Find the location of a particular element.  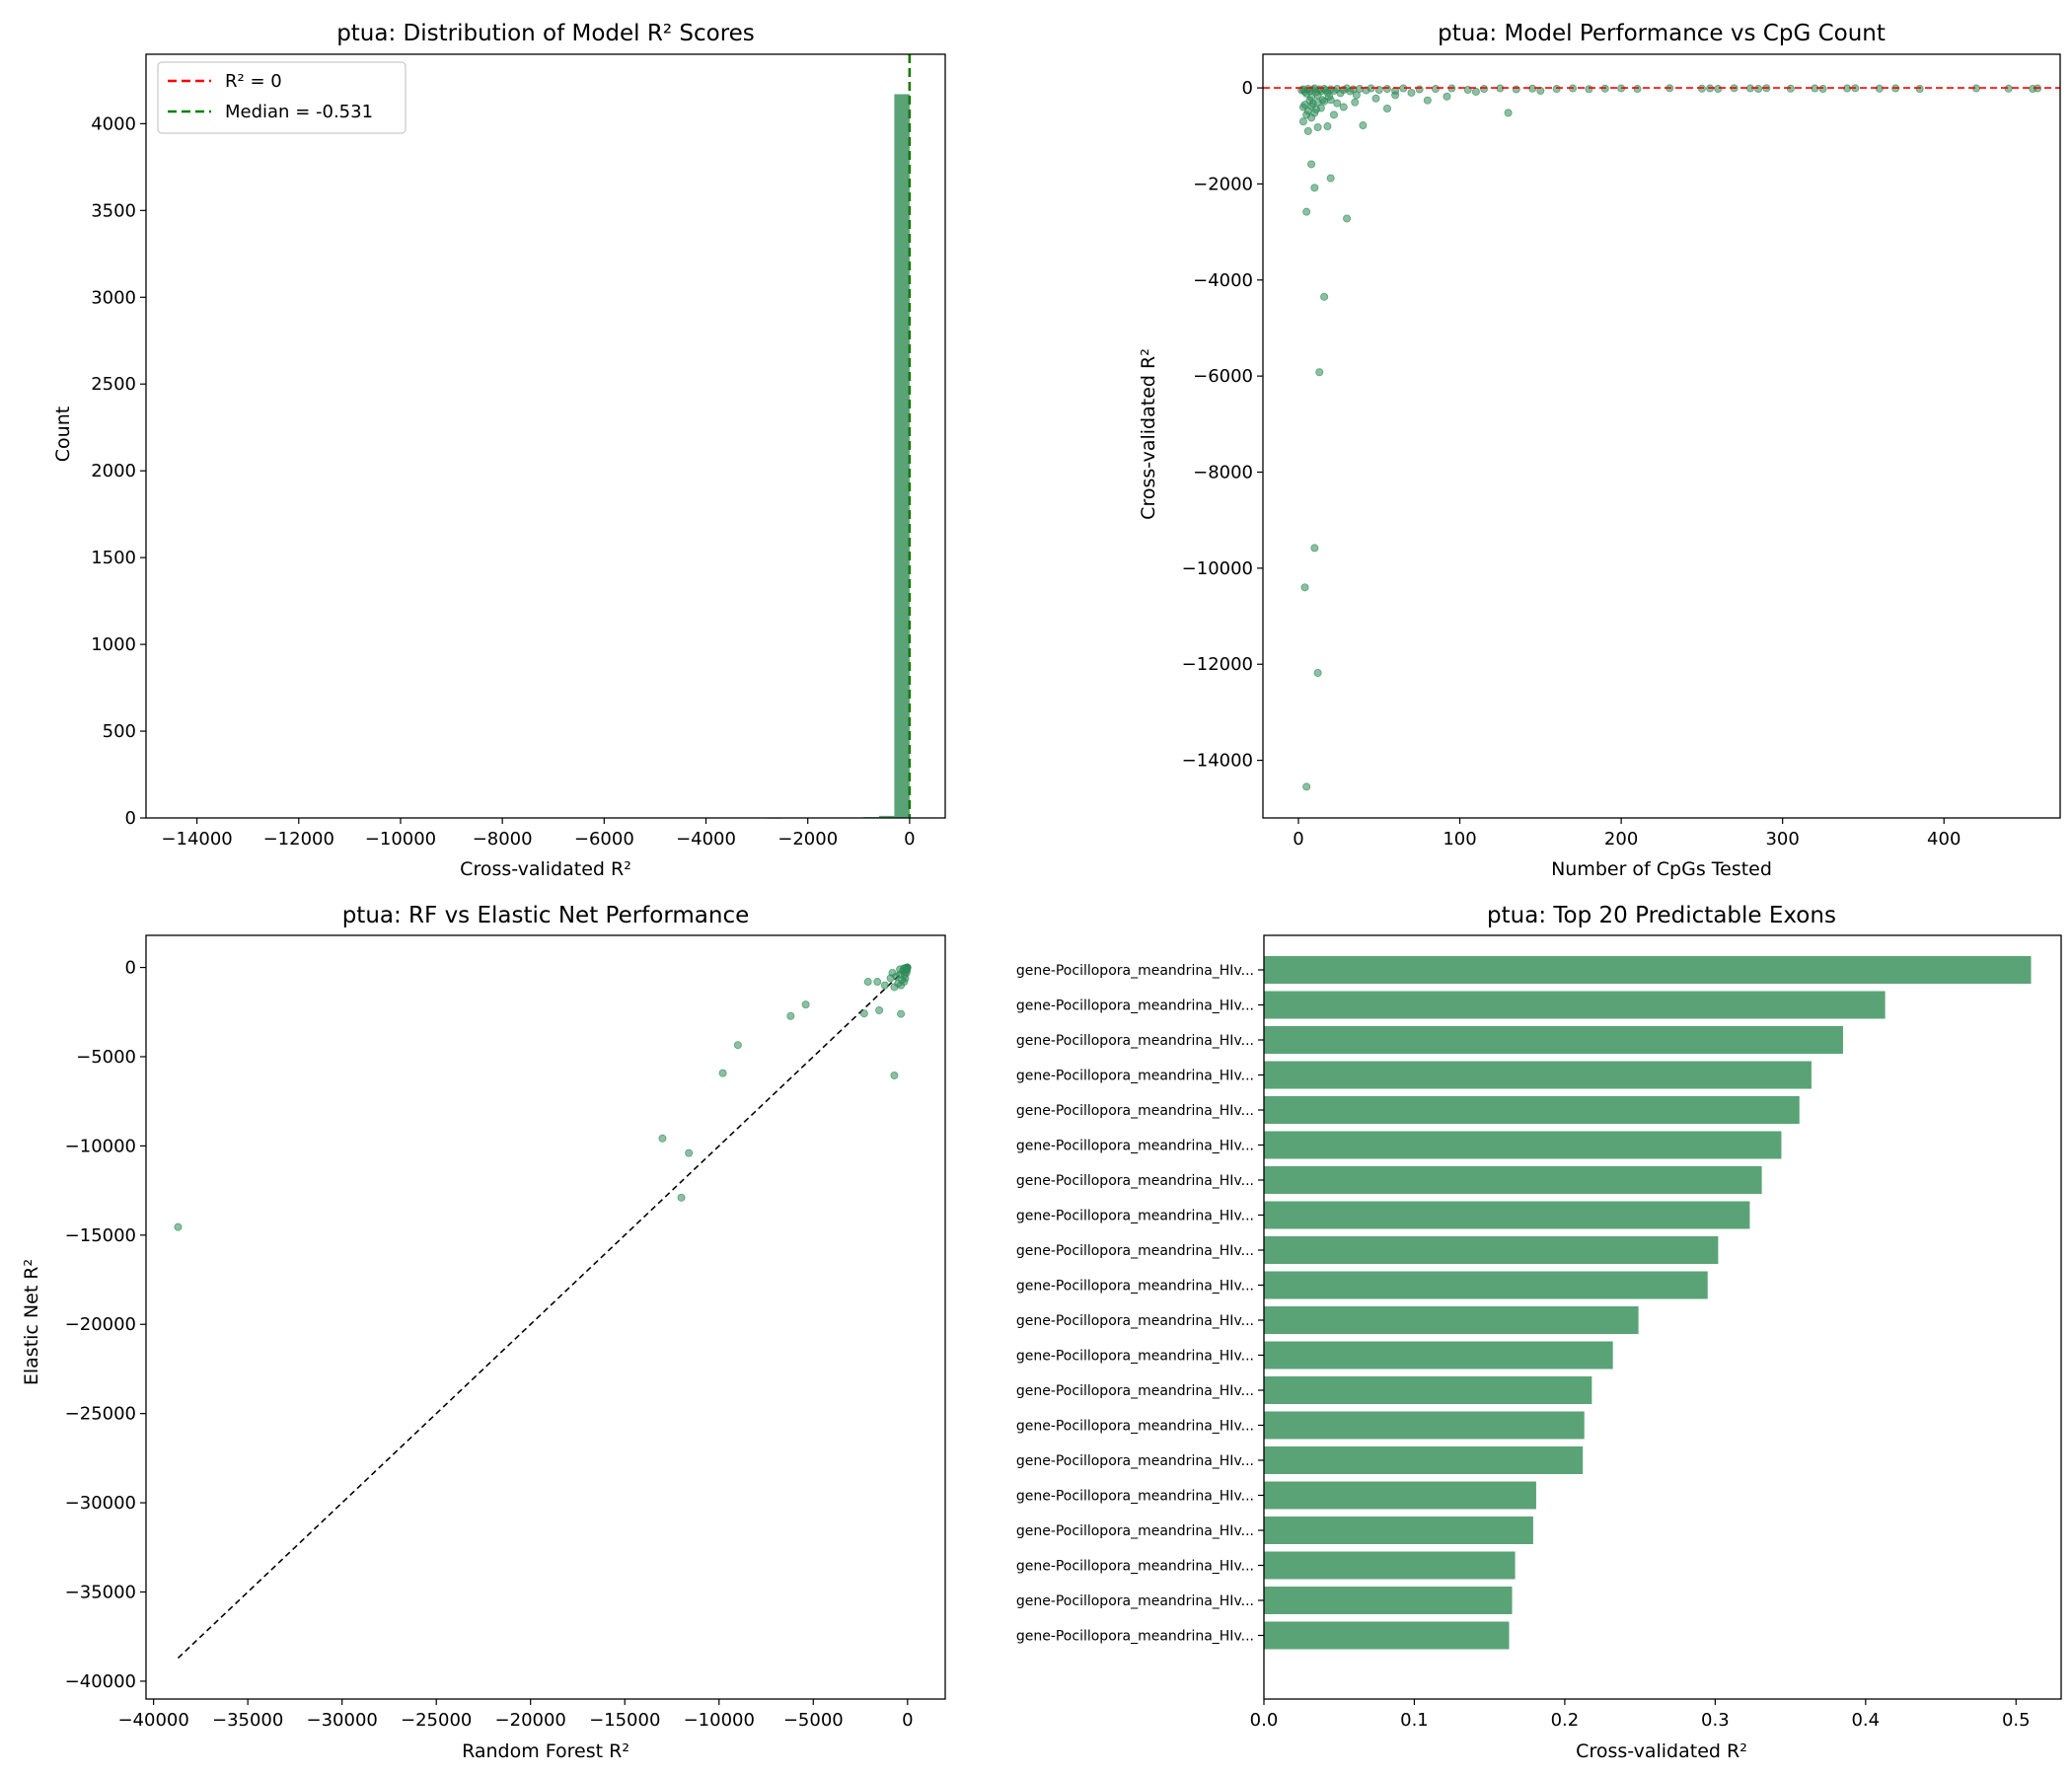

hist-ytick-label: 3000 is located at coordinates (114, 298).